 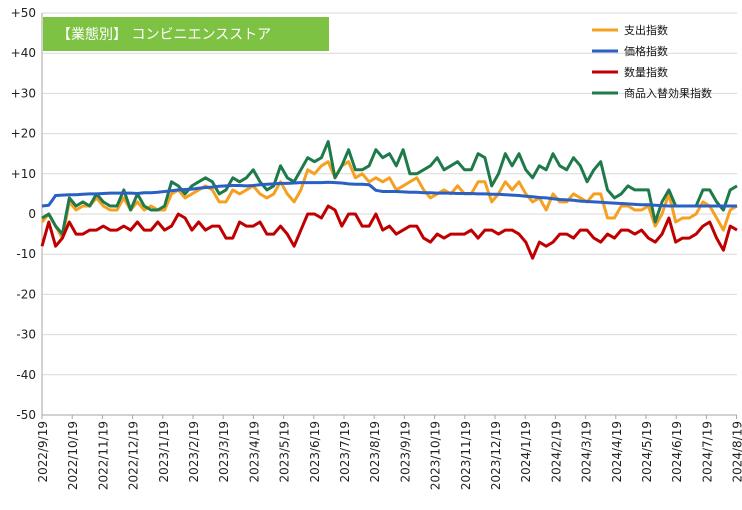 What do you see at coordinates (375, 452) in the screenshot?
I see `x-tick-label: 2023/8/19` at bounding box center [375, 452].